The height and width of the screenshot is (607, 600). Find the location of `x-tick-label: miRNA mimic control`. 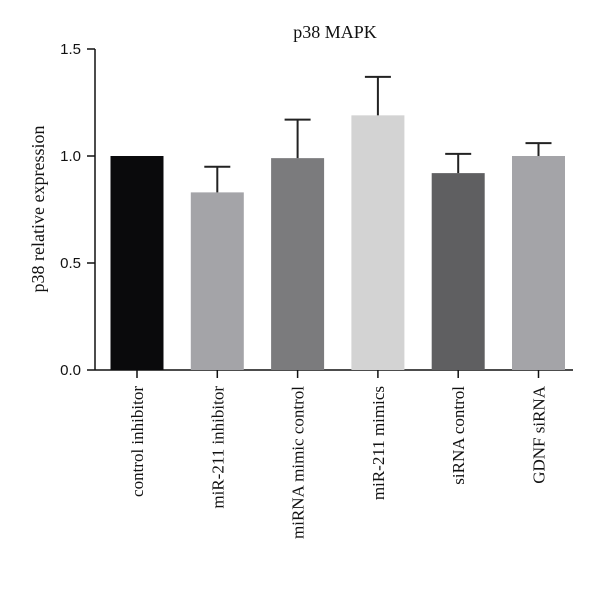

x-tick-label: miRNA mimic control is located at coordinates (298, 462).